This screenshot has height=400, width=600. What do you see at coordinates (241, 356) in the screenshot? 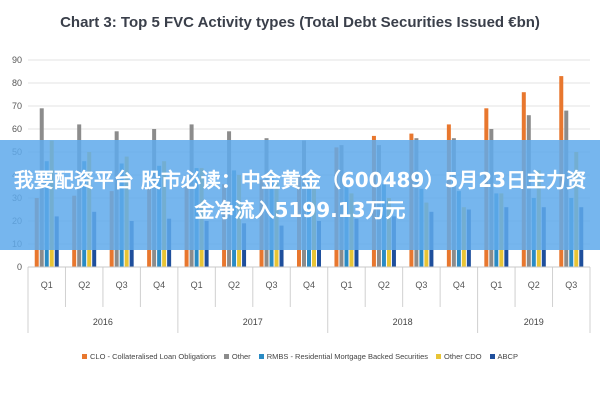
I see `legend-label: Other` at bounding box center [241, 356].